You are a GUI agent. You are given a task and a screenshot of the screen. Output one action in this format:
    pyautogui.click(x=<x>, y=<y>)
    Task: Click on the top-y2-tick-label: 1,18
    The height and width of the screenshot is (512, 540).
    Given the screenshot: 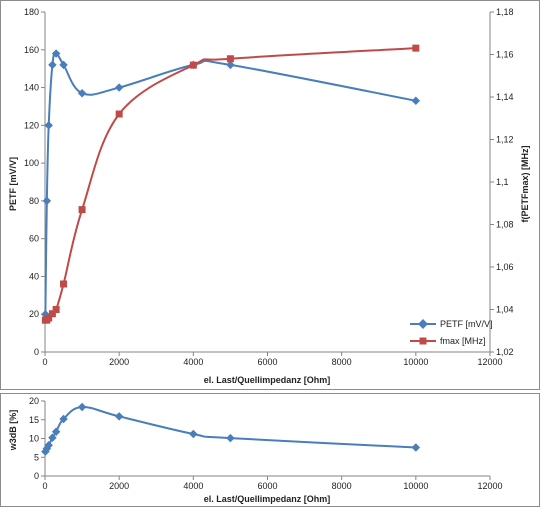 What is the action you would take?
    pyautogui.click(x=505, y=12)
    